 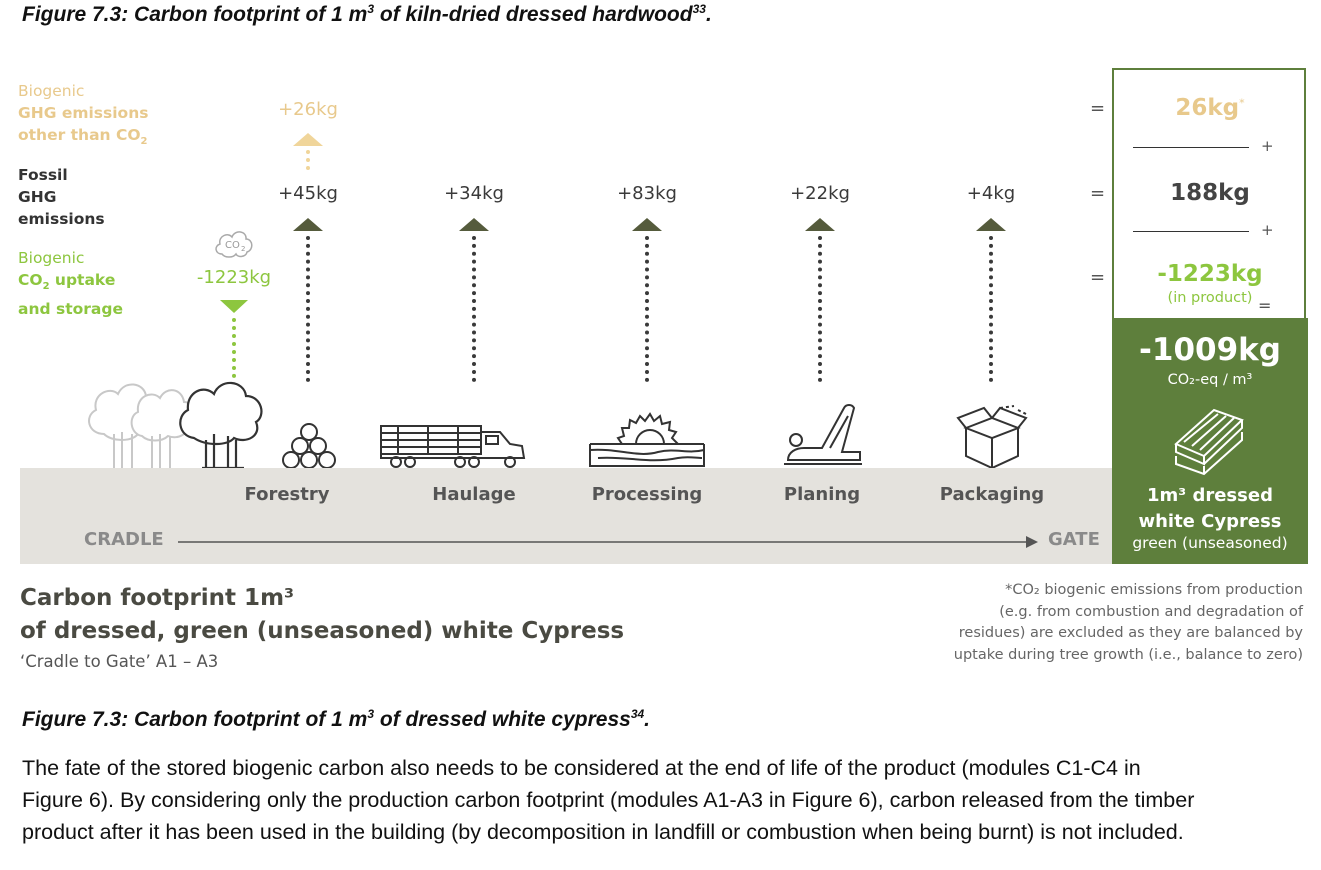 What do you see at coordinates (234, 348) in the screenshot?
I see `dots-uptake` at bounding box center [234, 348].